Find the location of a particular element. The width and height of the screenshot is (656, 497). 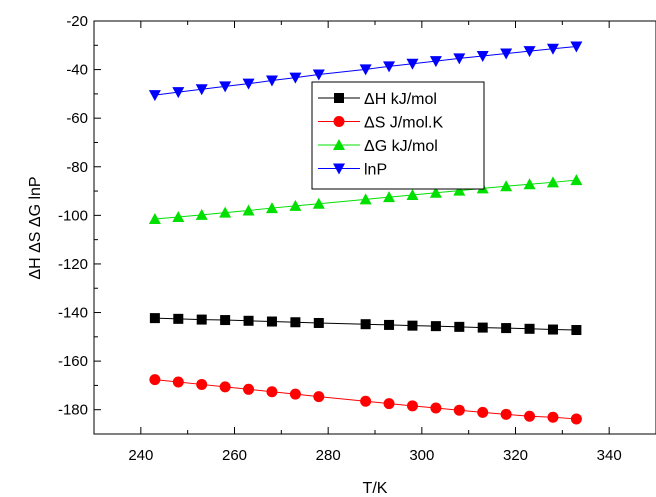

legend-label: ΔS J/mol.K is located at coordinates (403, 123).